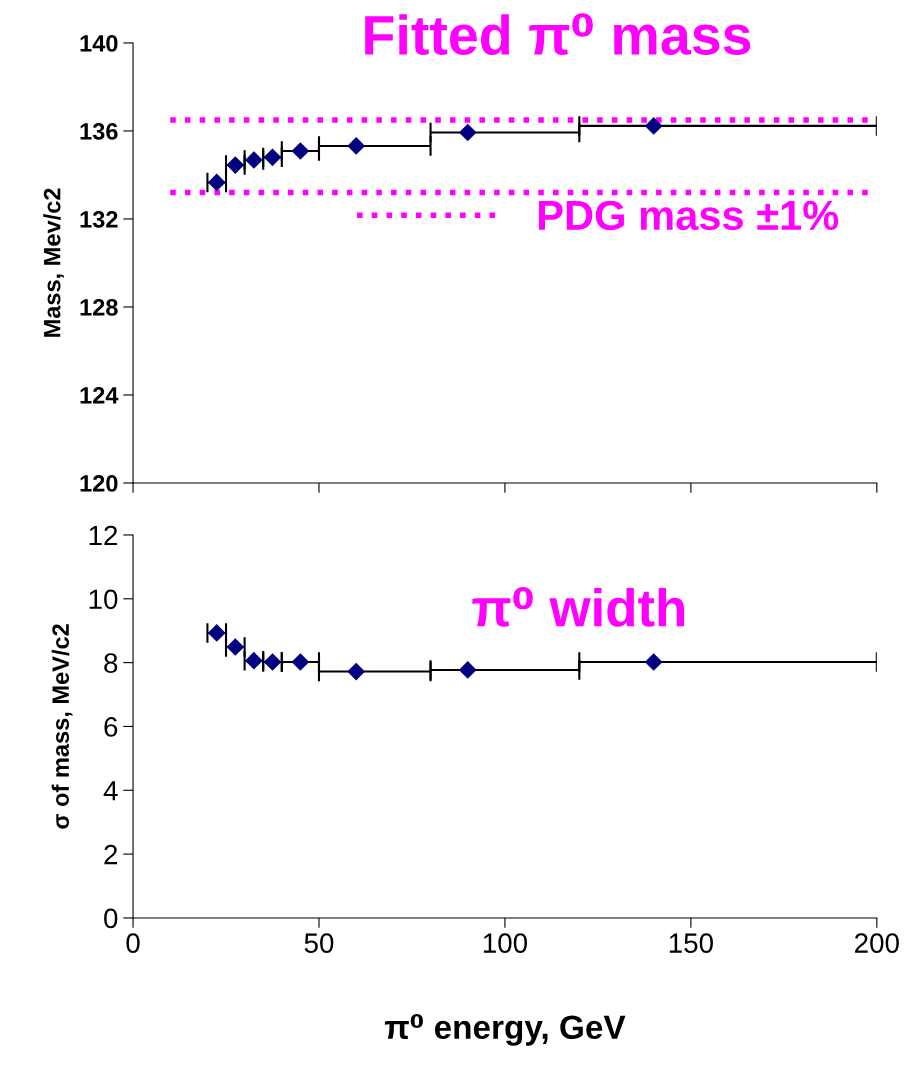 This screenshot has width=922, height=1074. Describe the element at coordinates (99, 395) in the screenshot. I see `y-tick-label: 124` at that location.